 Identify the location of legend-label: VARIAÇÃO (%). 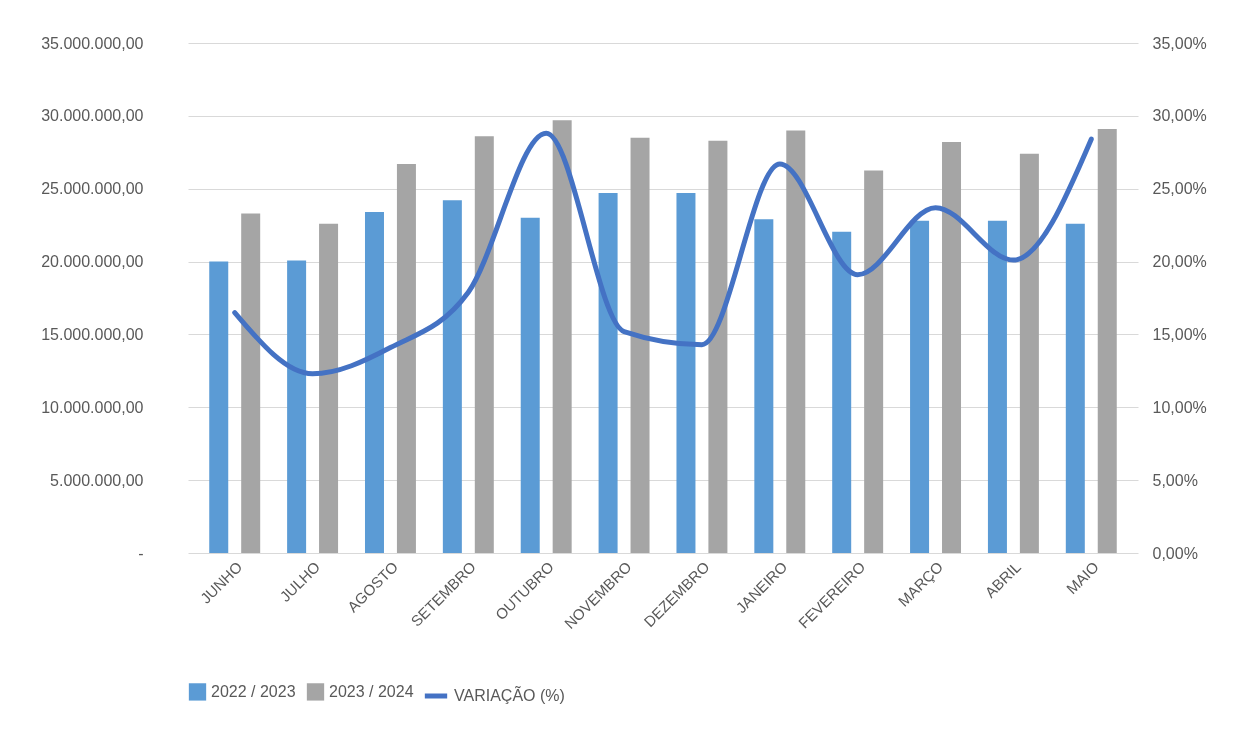
(509, 694).